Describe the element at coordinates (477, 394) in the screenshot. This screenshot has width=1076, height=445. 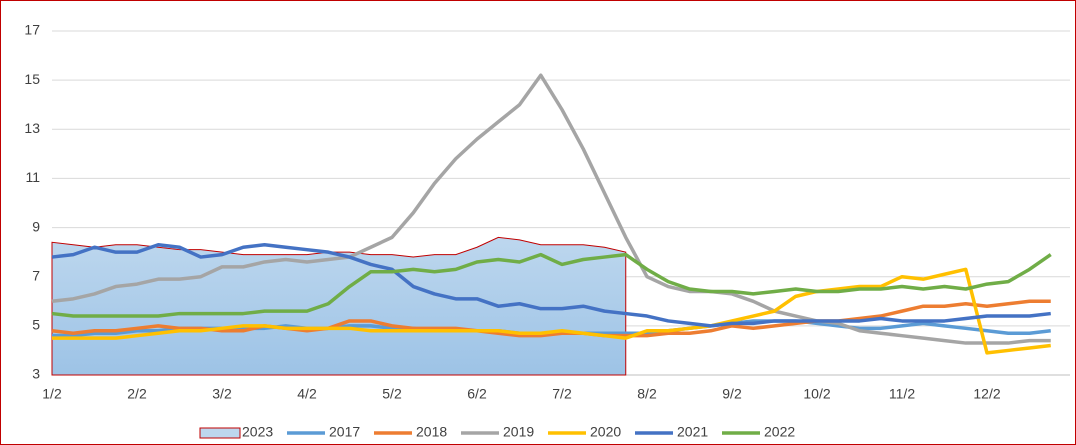
I see `x-tick-label: 6/2` at that location.